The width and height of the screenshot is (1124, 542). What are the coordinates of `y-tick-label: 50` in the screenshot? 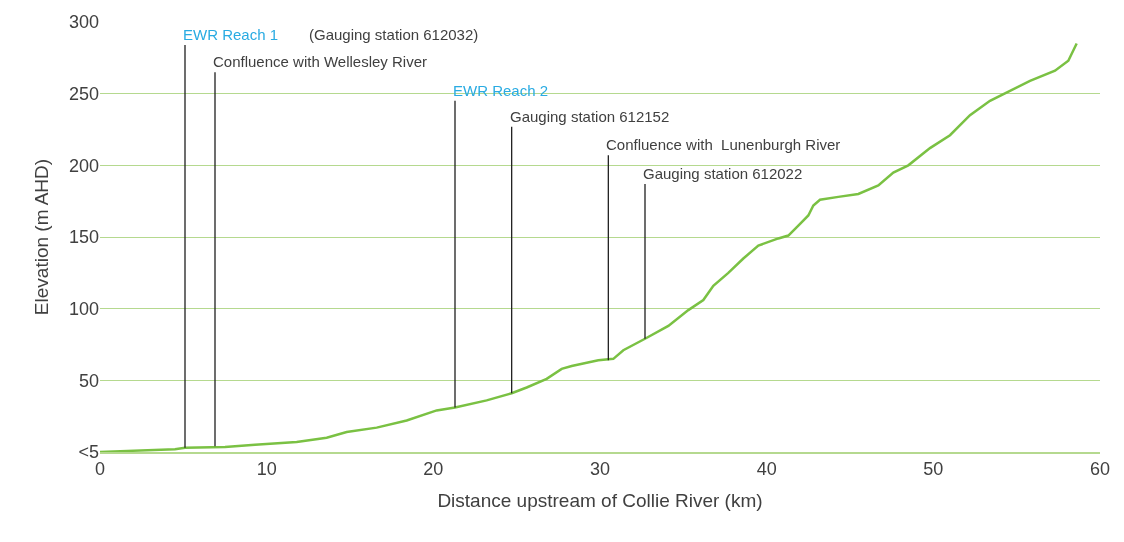 It's located at (88, 380).